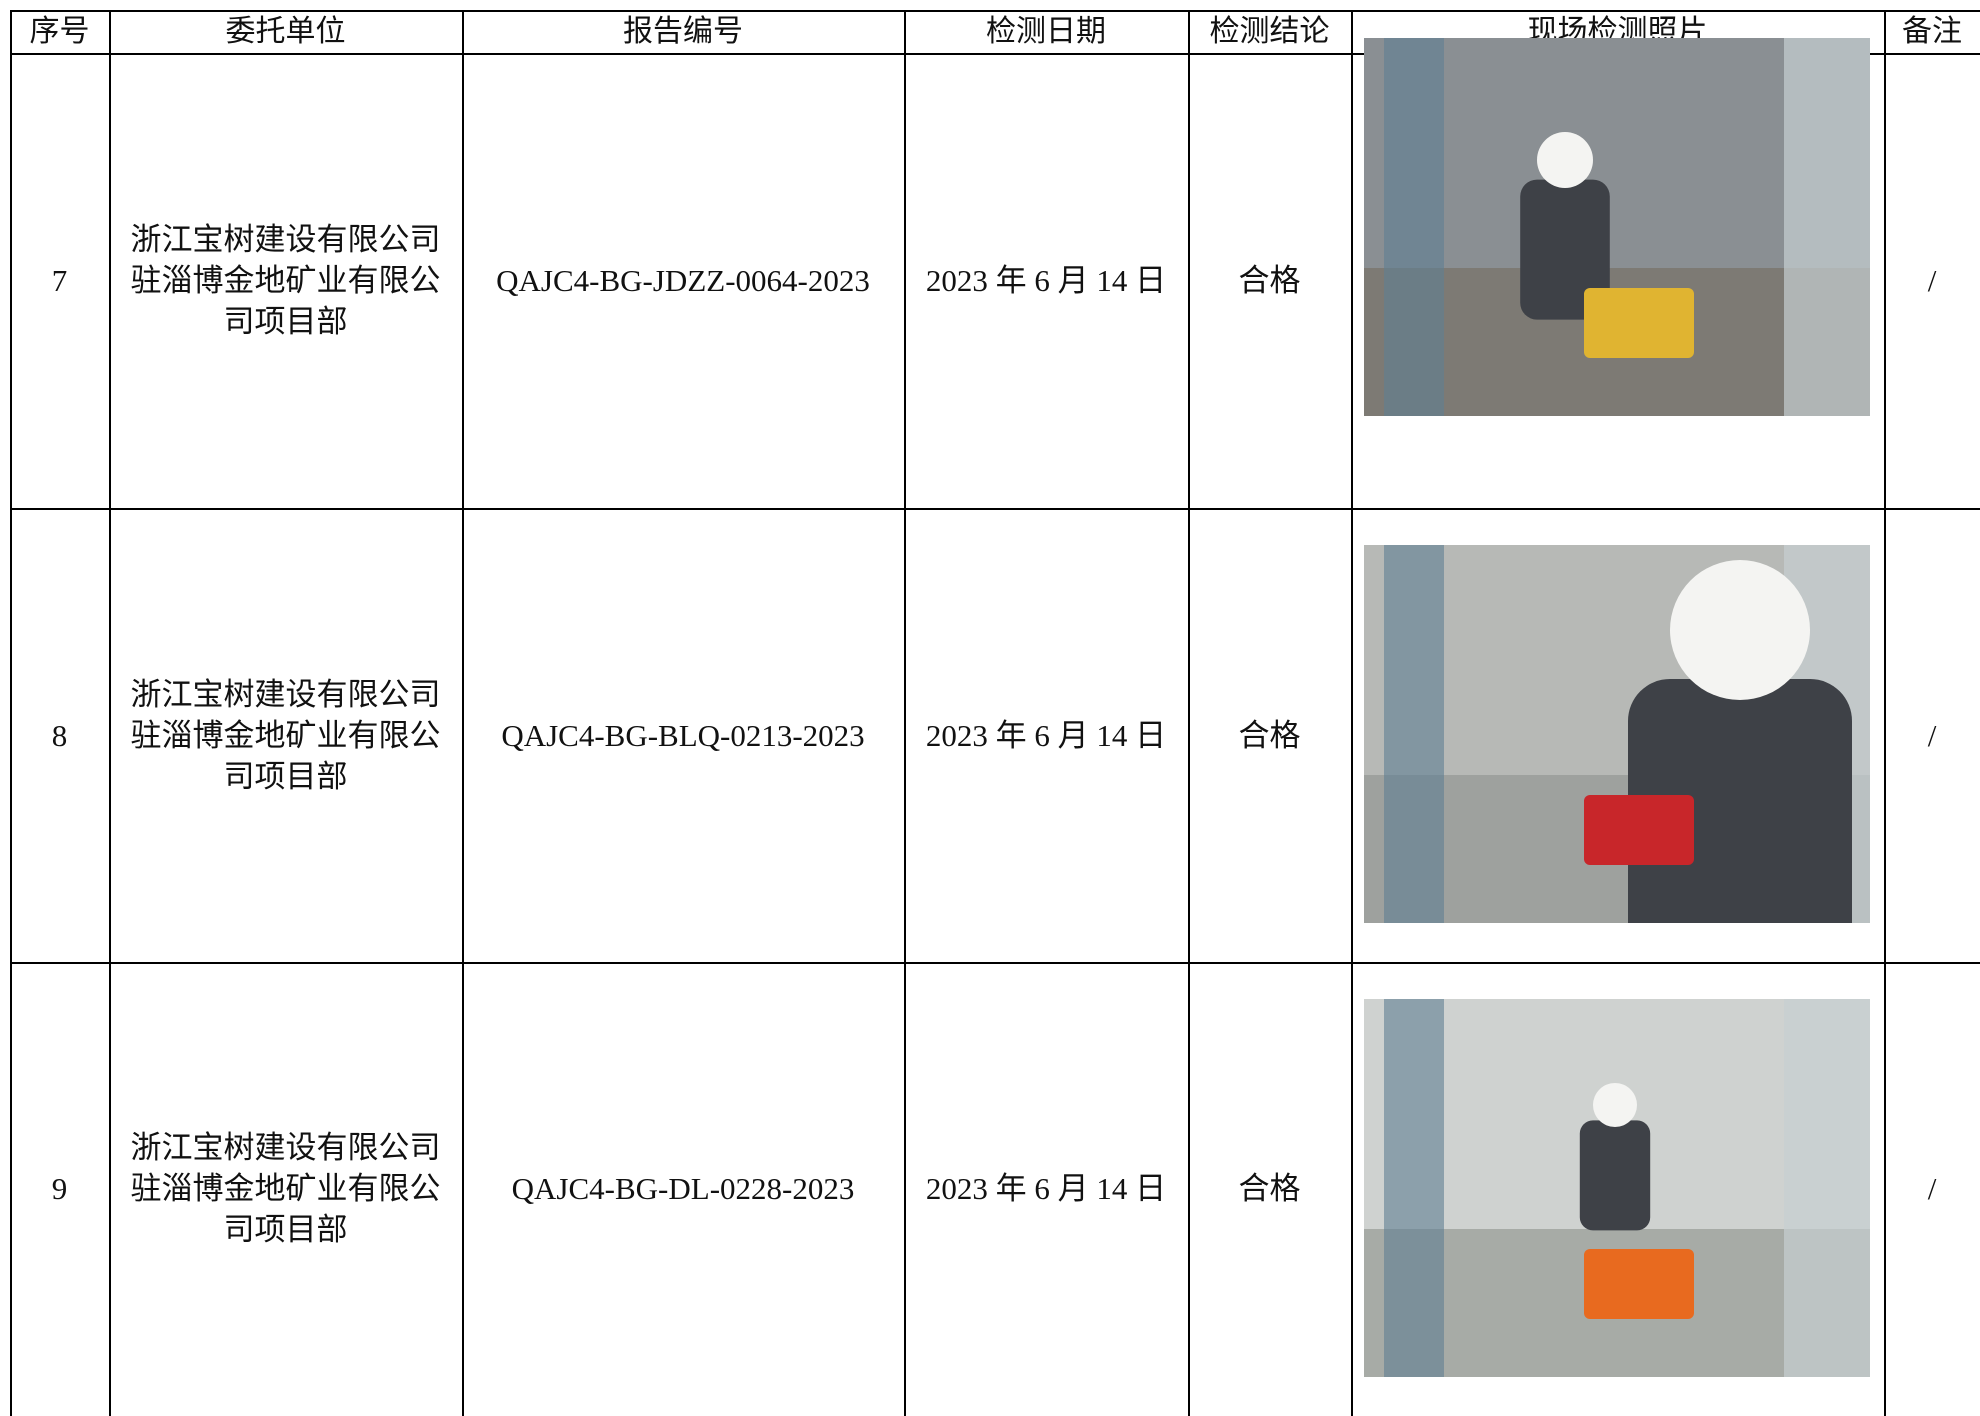 The image size is (1980, 1416). Describe the element at coordinates (59, 735) in the screenshot. I see `body-cell: 8` at that location.